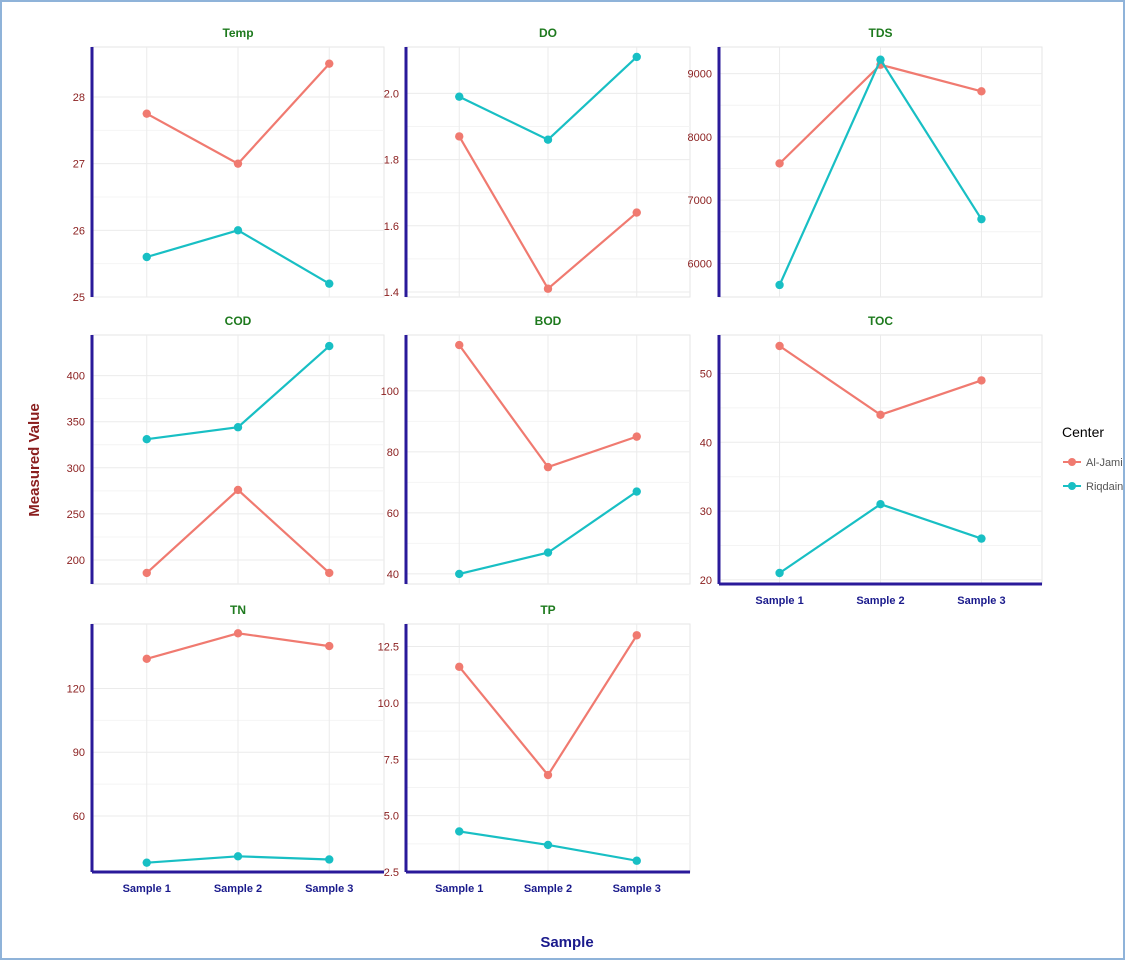  I want to click on y-tick-label: 7.5, so click(391, 760).